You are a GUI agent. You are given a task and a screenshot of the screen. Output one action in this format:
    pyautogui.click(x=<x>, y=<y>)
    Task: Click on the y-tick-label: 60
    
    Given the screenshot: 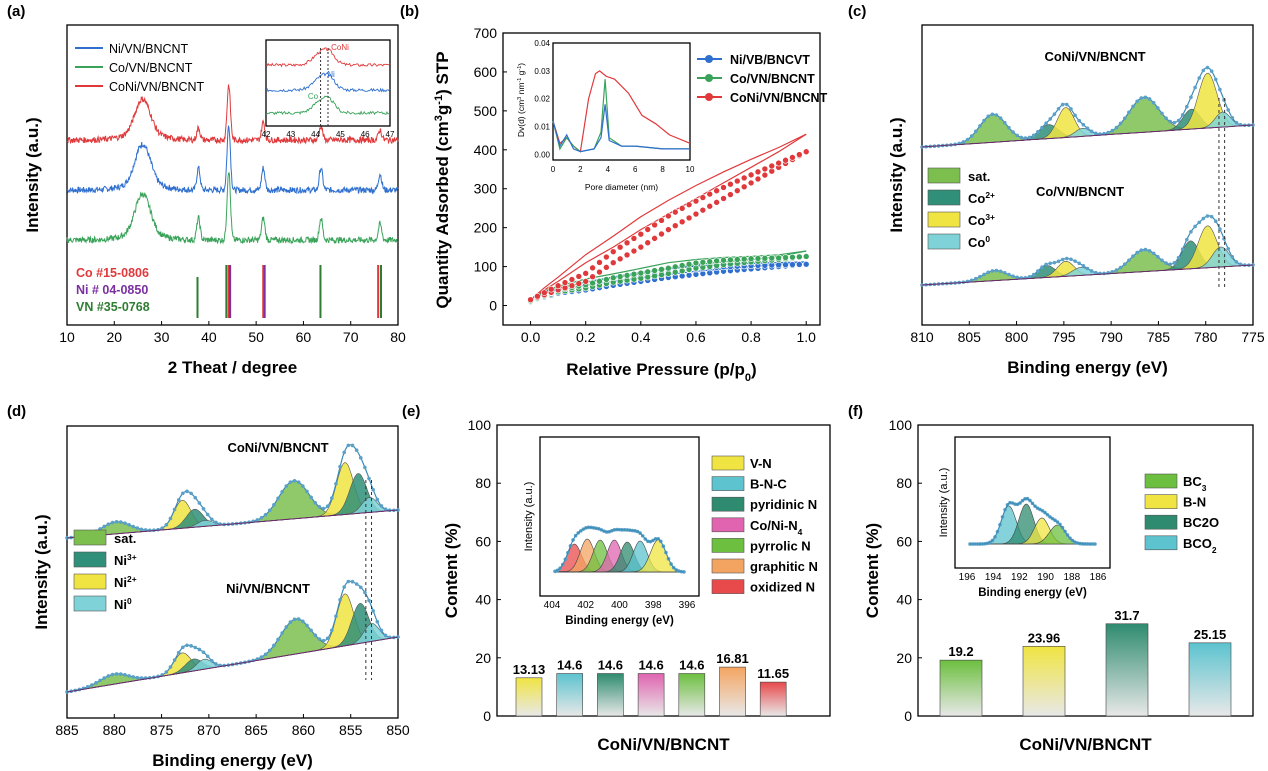 What is the action you would take?
    pyautogui.click(x=483, y=541)
    